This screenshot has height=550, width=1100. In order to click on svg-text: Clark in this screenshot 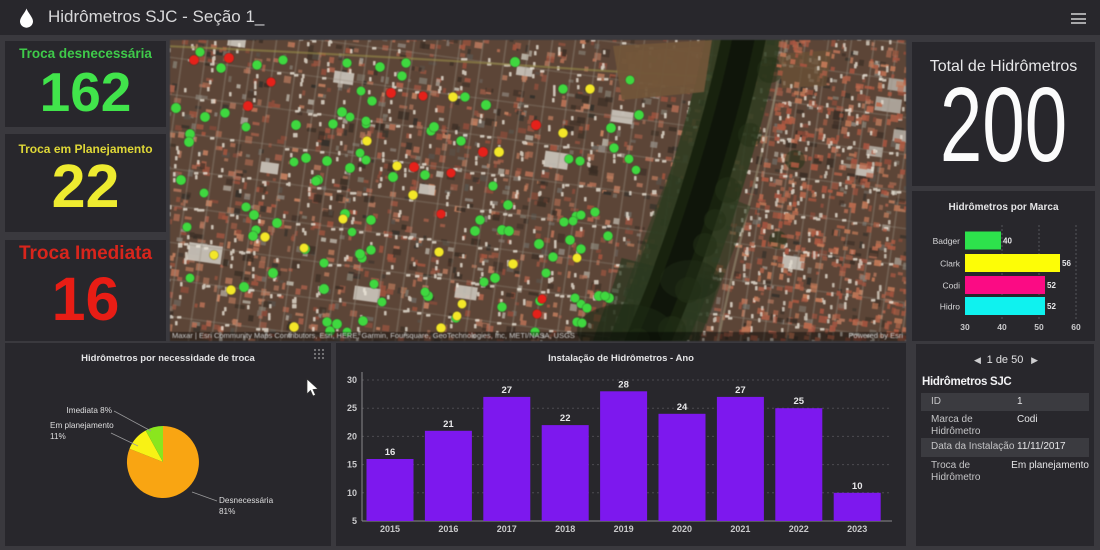, I will do `click(950, 264)`.